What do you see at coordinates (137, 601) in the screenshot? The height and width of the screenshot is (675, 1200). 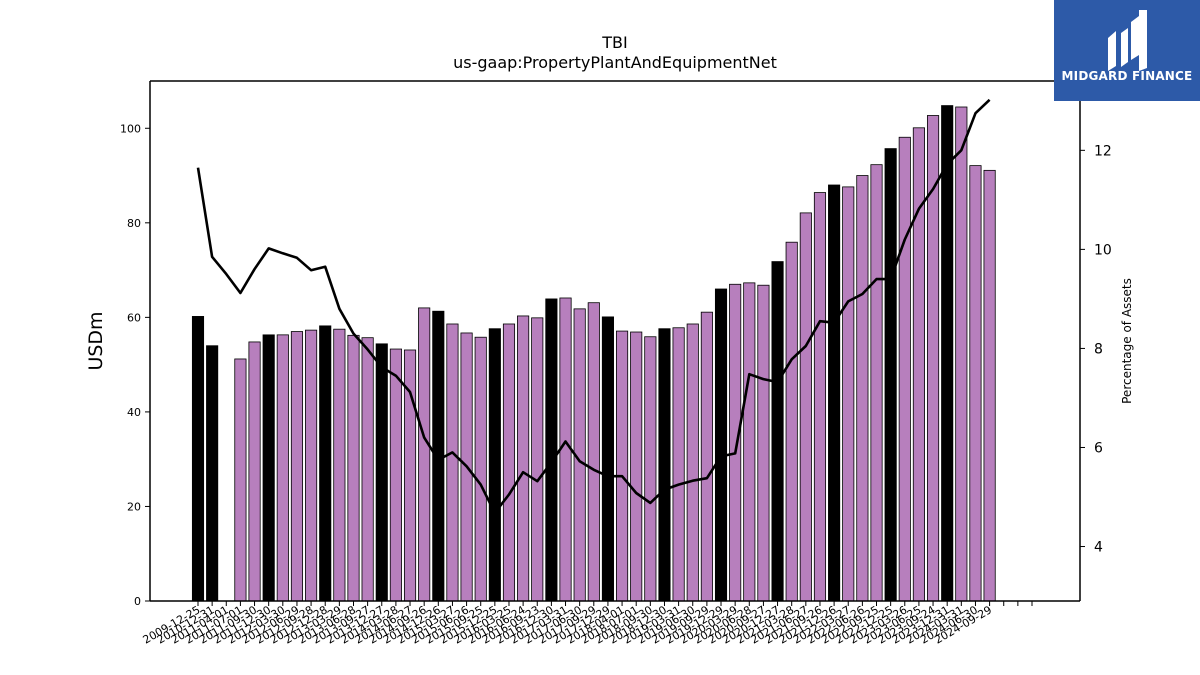 I see `y-tick-label: 0` at bounding box center [137, 601].